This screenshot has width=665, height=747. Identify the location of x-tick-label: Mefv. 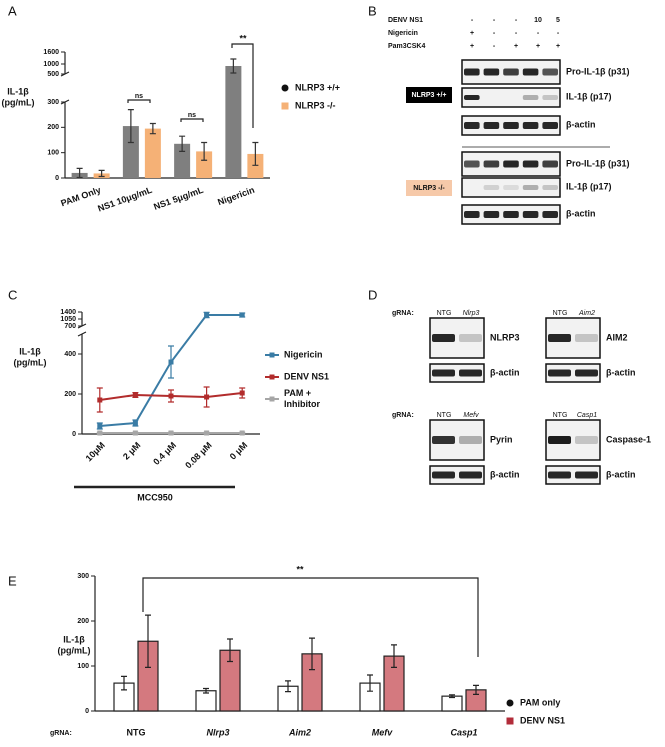
(382, 732).